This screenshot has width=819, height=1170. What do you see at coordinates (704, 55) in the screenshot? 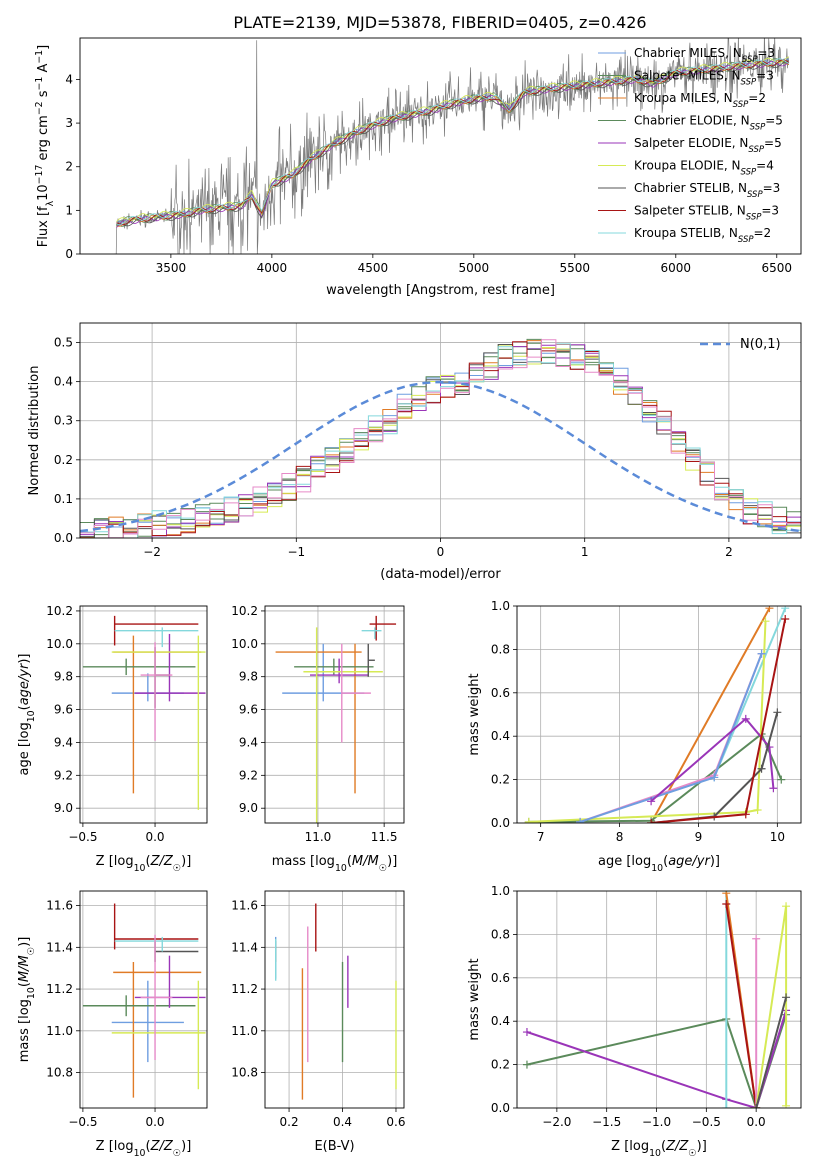
I see `legend-entry: Chabrier MILES, NSSP=3` at bounding box center [704, 55].